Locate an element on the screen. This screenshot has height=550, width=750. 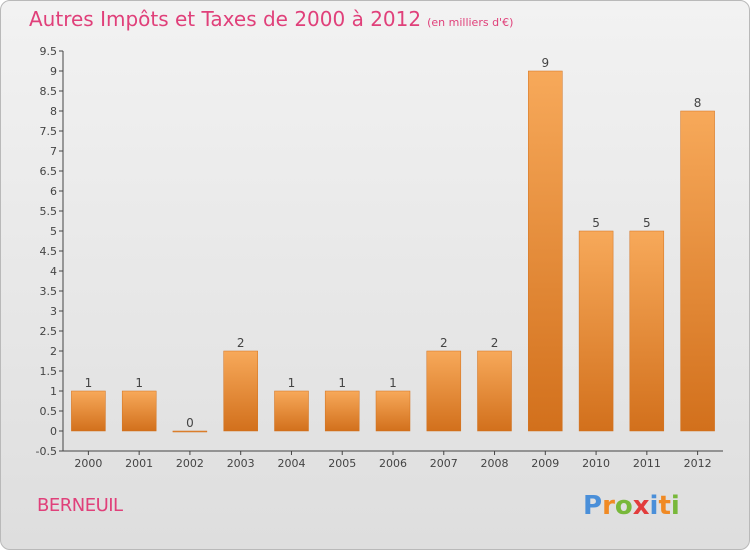
brand-letter: r is located at coordinates (608, 506).